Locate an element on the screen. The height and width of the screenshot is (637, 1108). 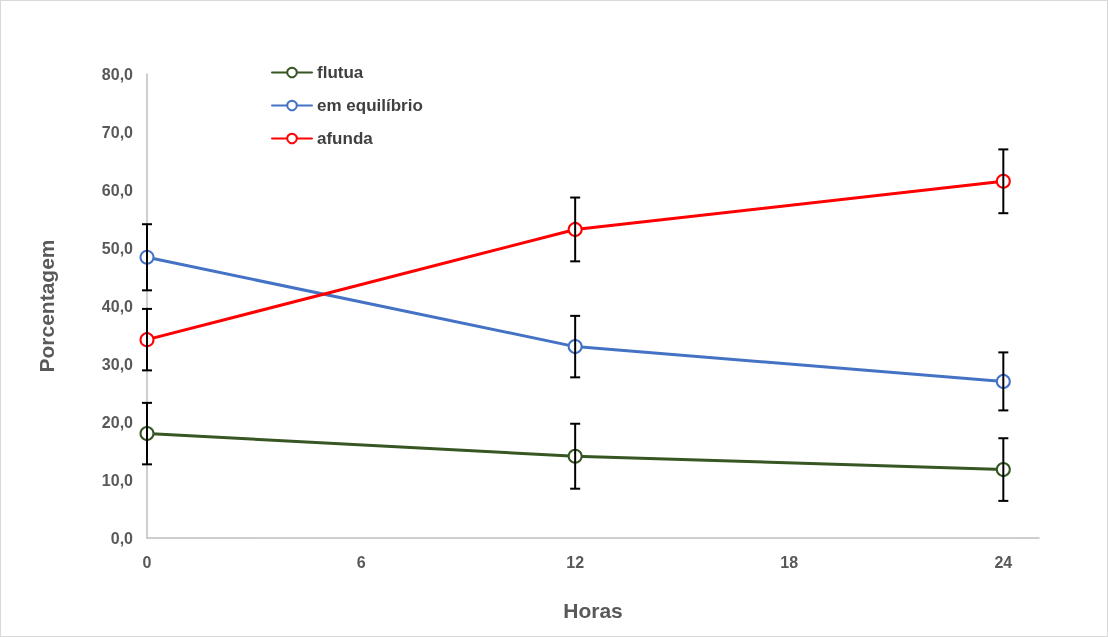
x-axis-title: Horas is located at coordinates (593, 610).